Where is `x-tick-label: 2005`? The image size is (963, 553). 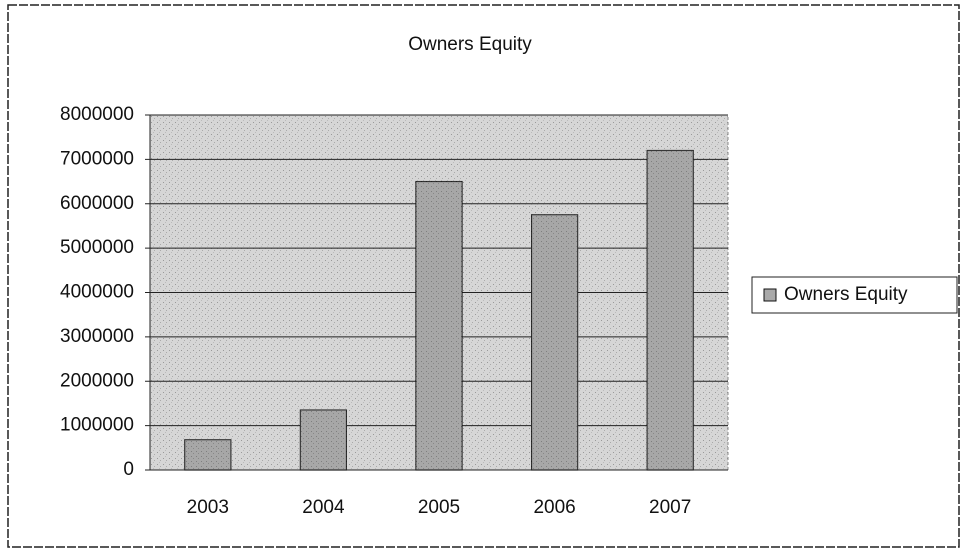 x-tick-label: 2005 is located at coordinates (439, 507).